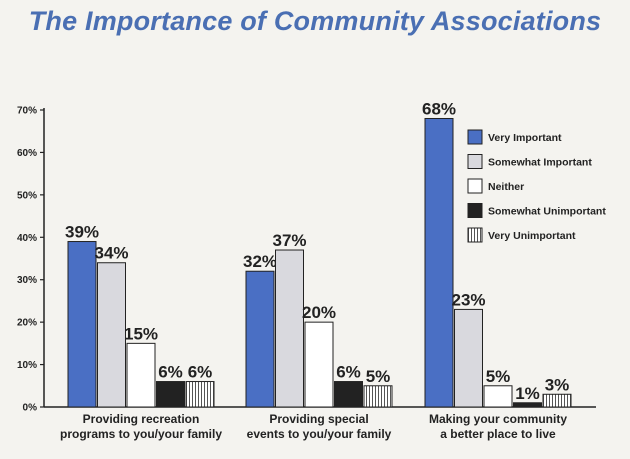 The height and width of the screenshot is (459, 630). Describe the element at coordinates (525, 138) in the screenshot. I see `legend-label: Very Important` at that location.